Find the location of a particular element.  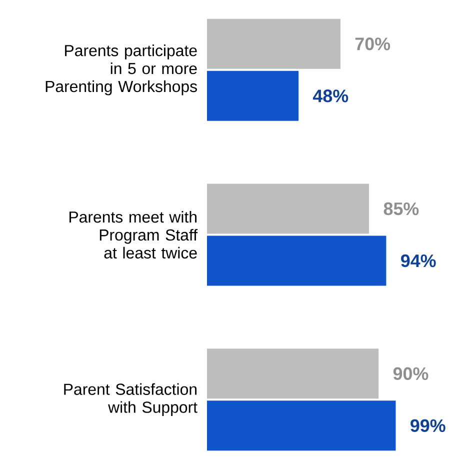

data-label: 48% is located at coordinates (330, 96).